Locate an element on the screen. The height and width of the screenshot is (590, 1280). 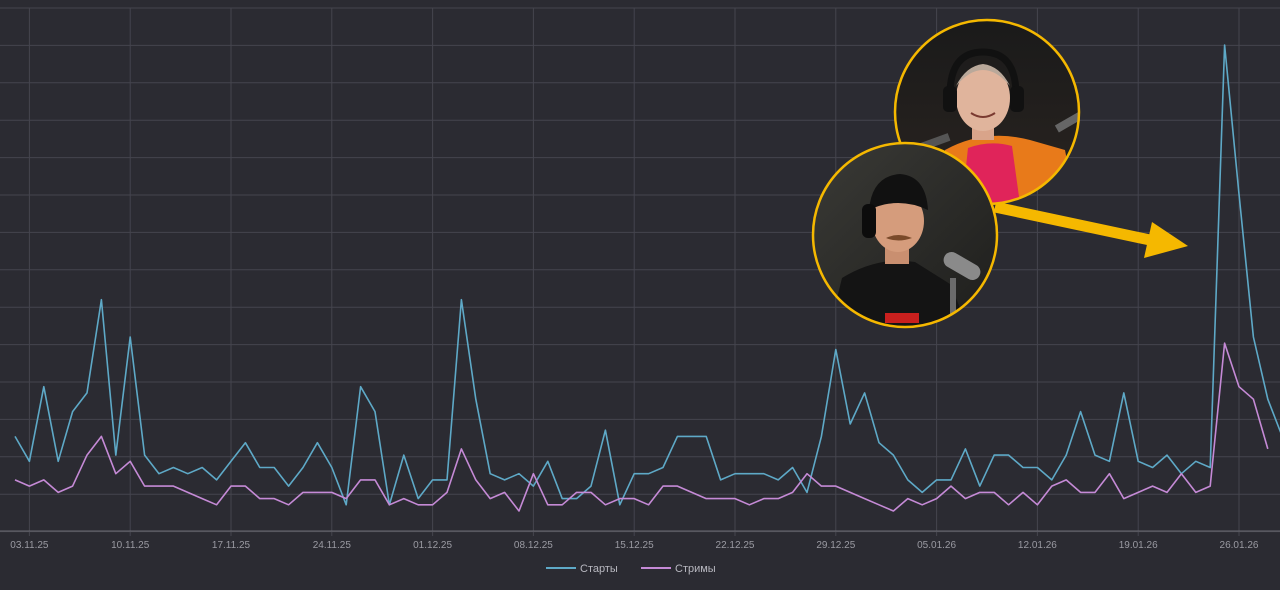
x-tick-label: 12.01.26 is located at coordinates (1037, 545).